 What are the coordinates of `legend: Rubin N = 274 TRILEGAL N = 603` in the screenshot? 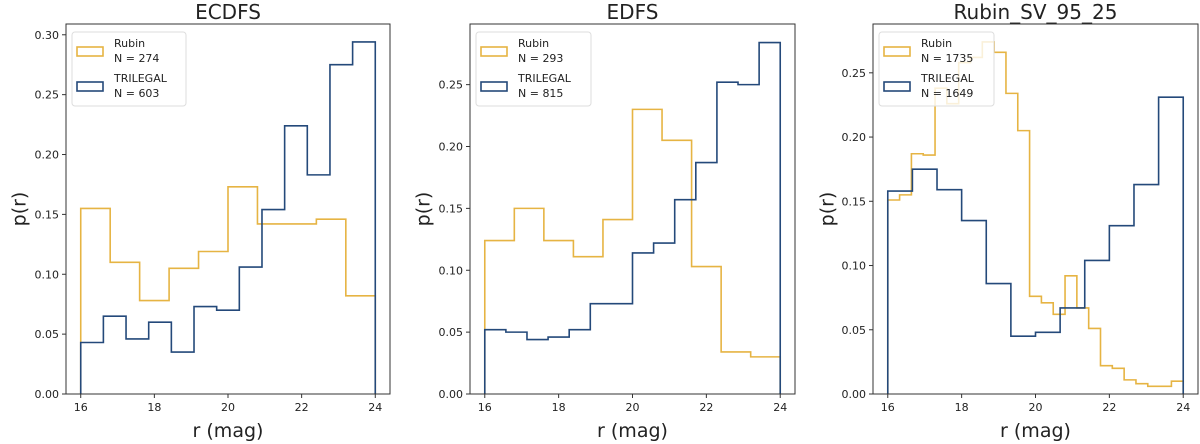 It's located at (129, 69).